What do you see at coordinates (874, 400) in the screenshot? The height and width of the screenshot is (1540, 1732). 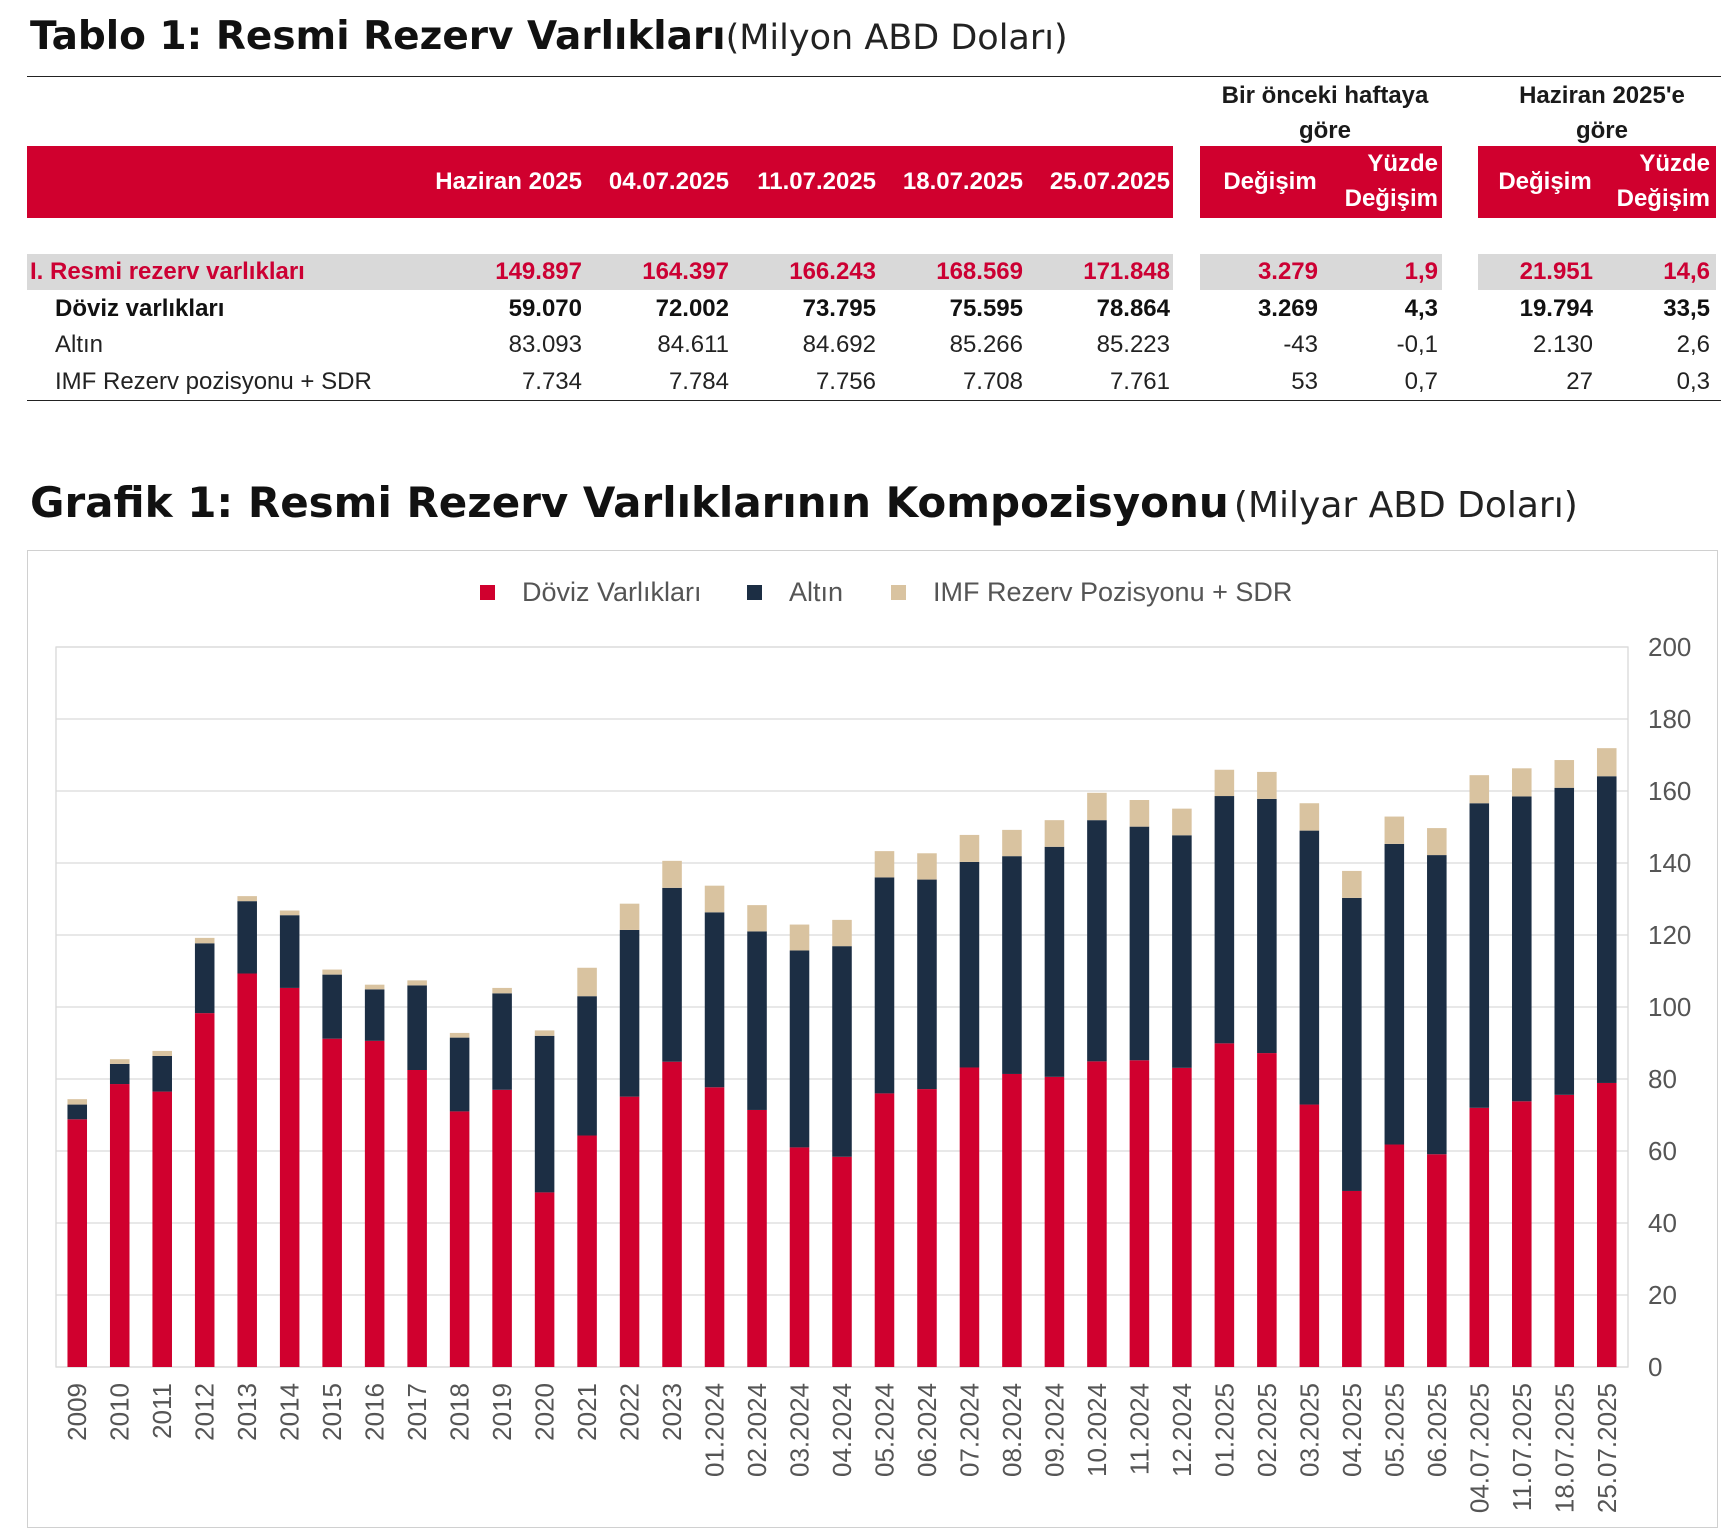 I see `table-bottom-rule` at bounding box center [874, 400].